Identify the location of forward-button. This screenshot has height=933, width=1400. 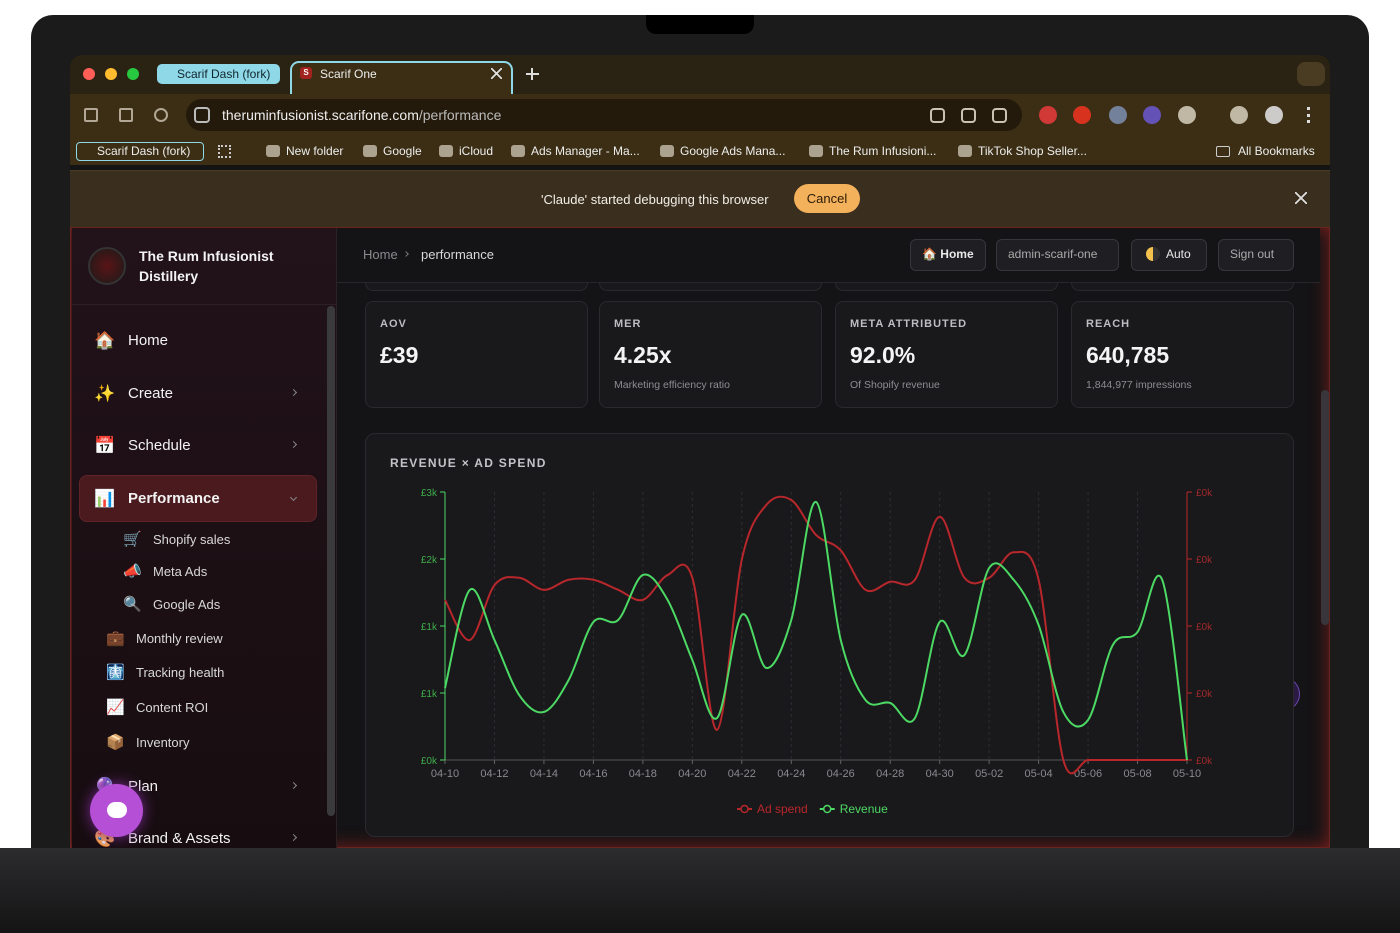
(126, 115).